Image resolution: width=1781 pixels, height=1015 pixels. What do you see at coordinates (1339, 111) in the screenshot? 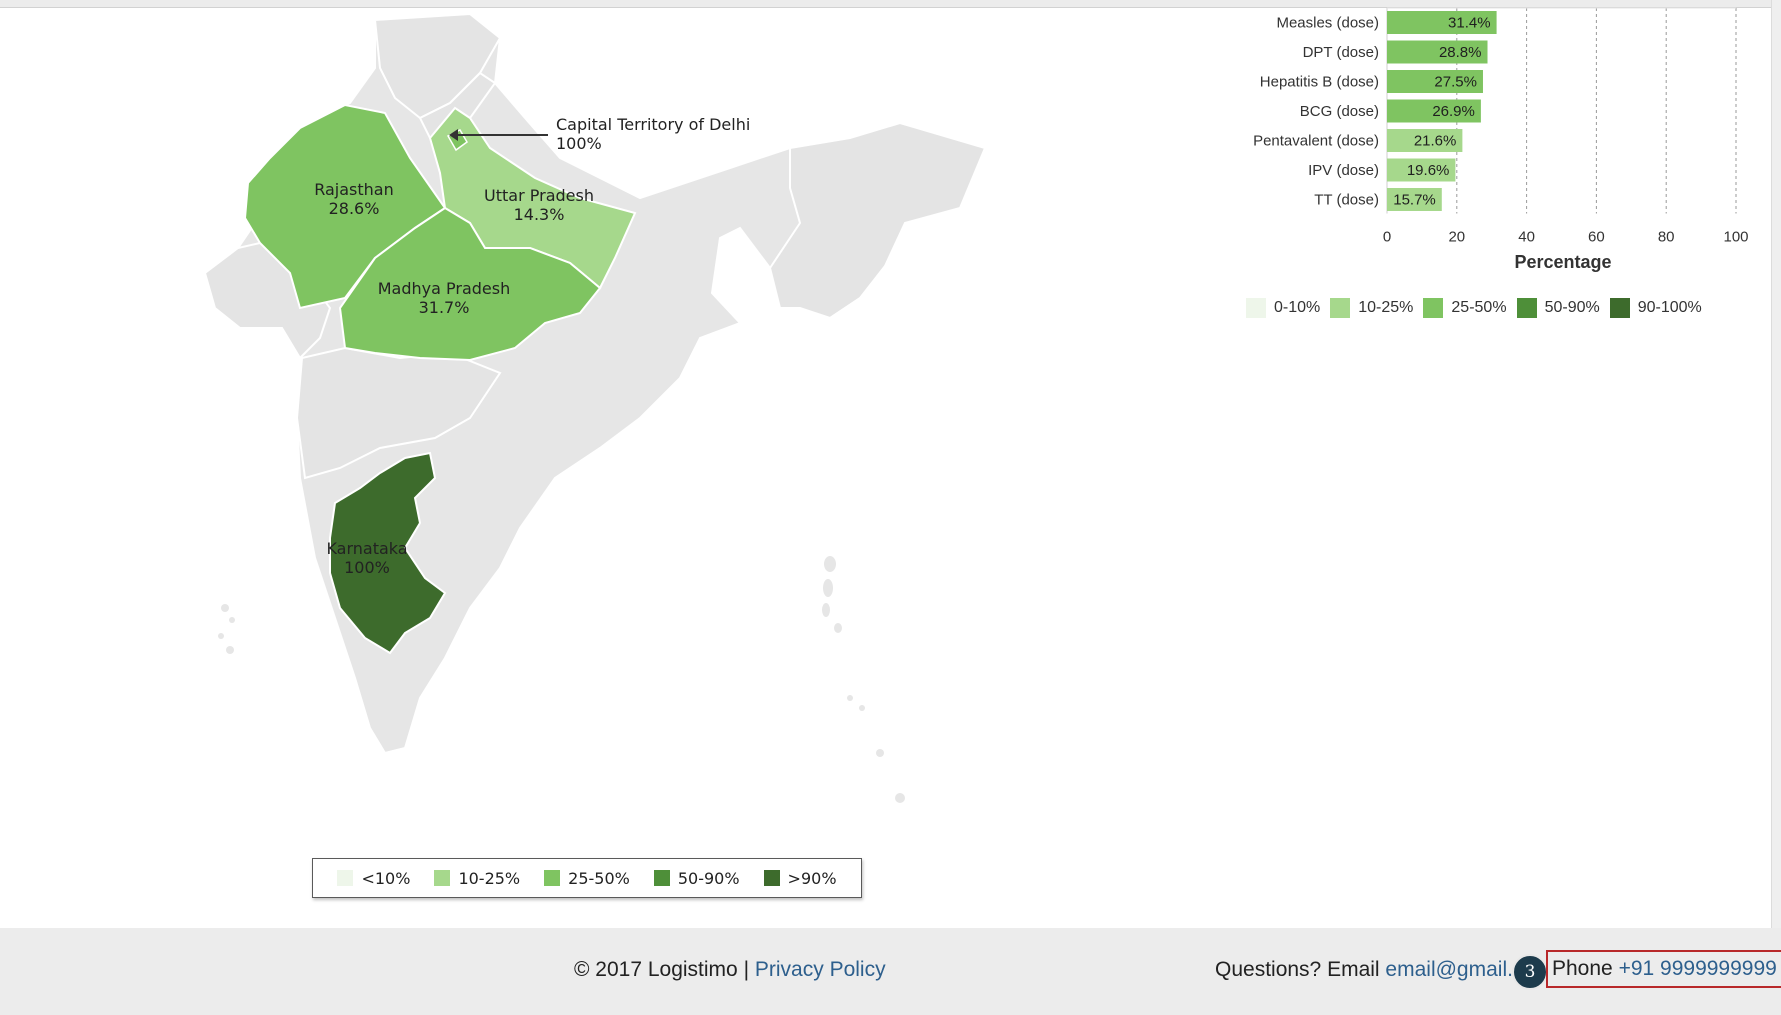
I see `category-label: BCG (dose)` at bounding box center [1339, 111].